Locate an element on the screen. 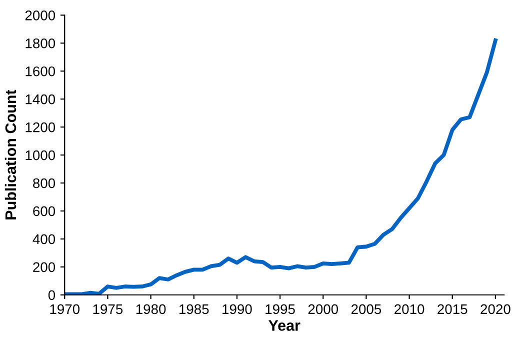 Image resolution: width=517 pixels, height=337 pixels. y-tick-label: 600 is located at coordinates (44, 211).